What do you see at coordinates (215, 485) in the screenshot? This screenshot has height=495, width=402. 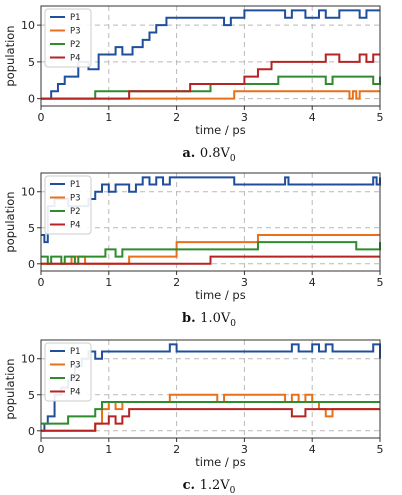 I see `caption-value: 1.2V` at bounding box center [215, 485].